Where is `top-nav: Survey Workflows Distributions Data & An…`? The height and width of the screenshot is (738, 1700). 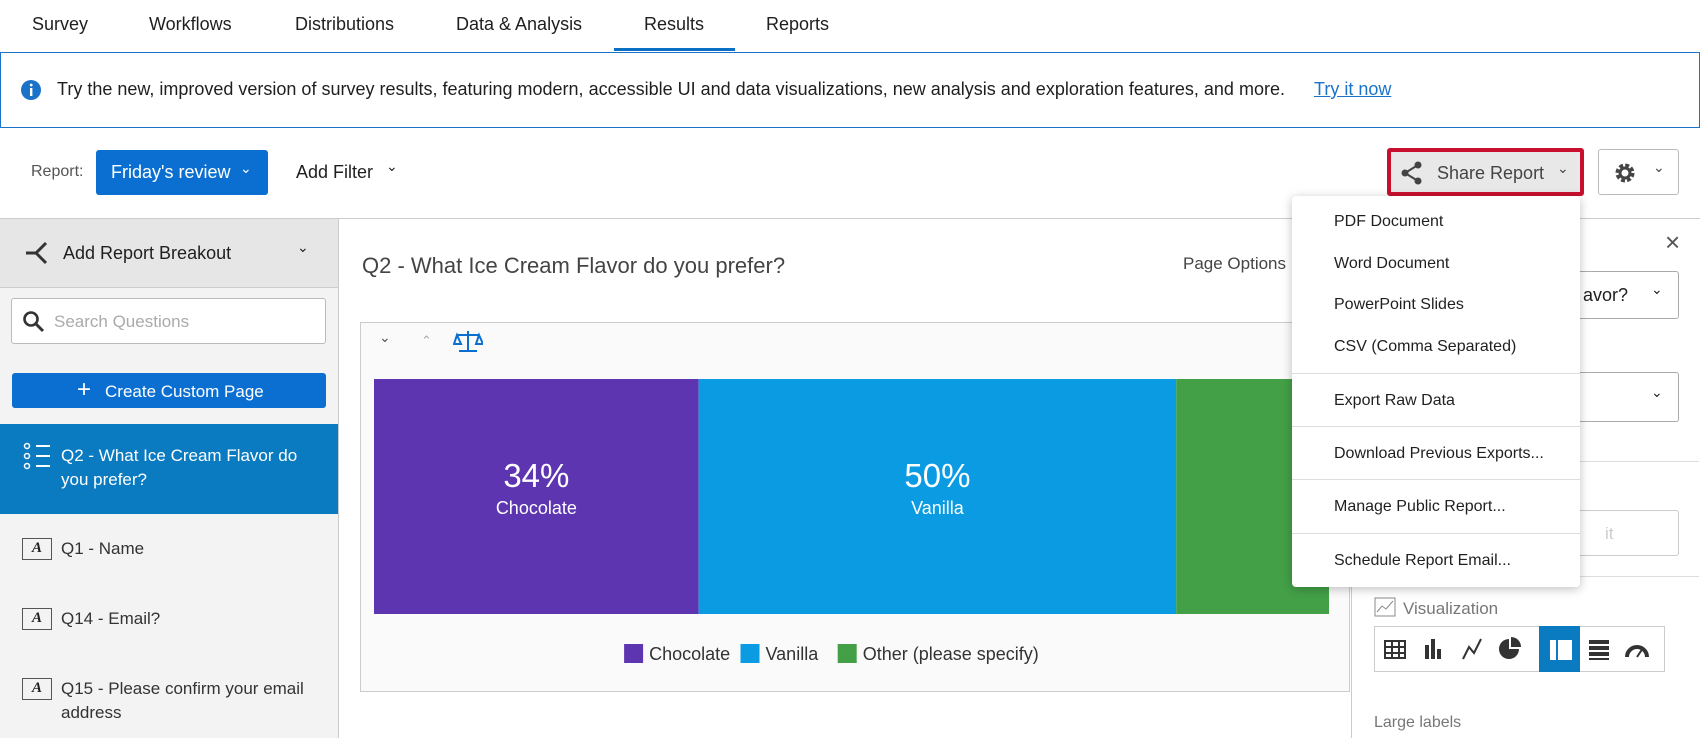
top-nav: Survey Workflows Distributions Data & An… is located at coordinates (850, 26).